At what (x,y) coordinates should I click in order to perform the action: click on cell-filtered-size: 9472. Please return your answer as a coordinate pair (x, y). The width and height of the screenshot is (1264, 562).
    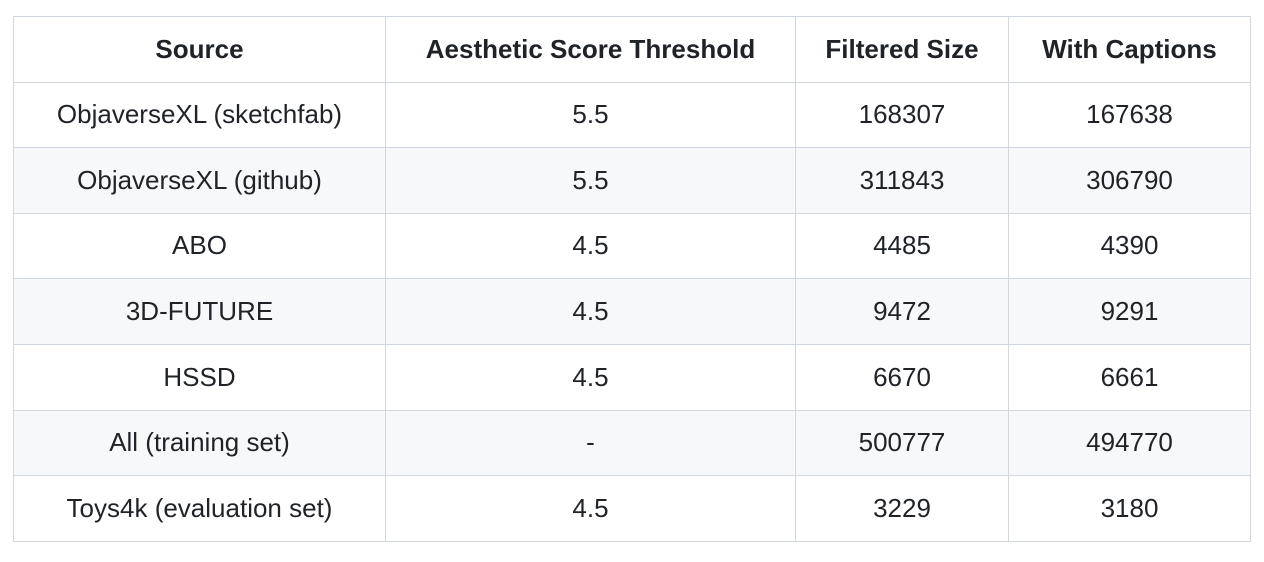
    Looking at the image, I should click on (902, 311).